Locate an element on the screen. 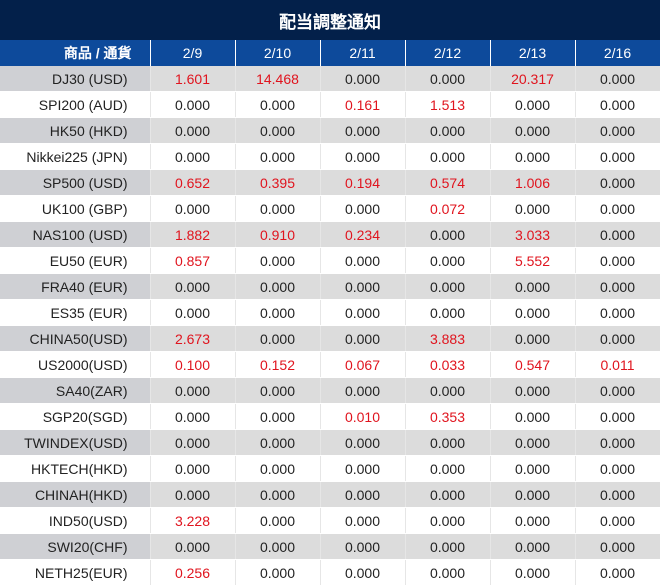 This screenshot has width=660, height=587. product-name: CHINAH(HKD) is located at coordinates (75, 494).